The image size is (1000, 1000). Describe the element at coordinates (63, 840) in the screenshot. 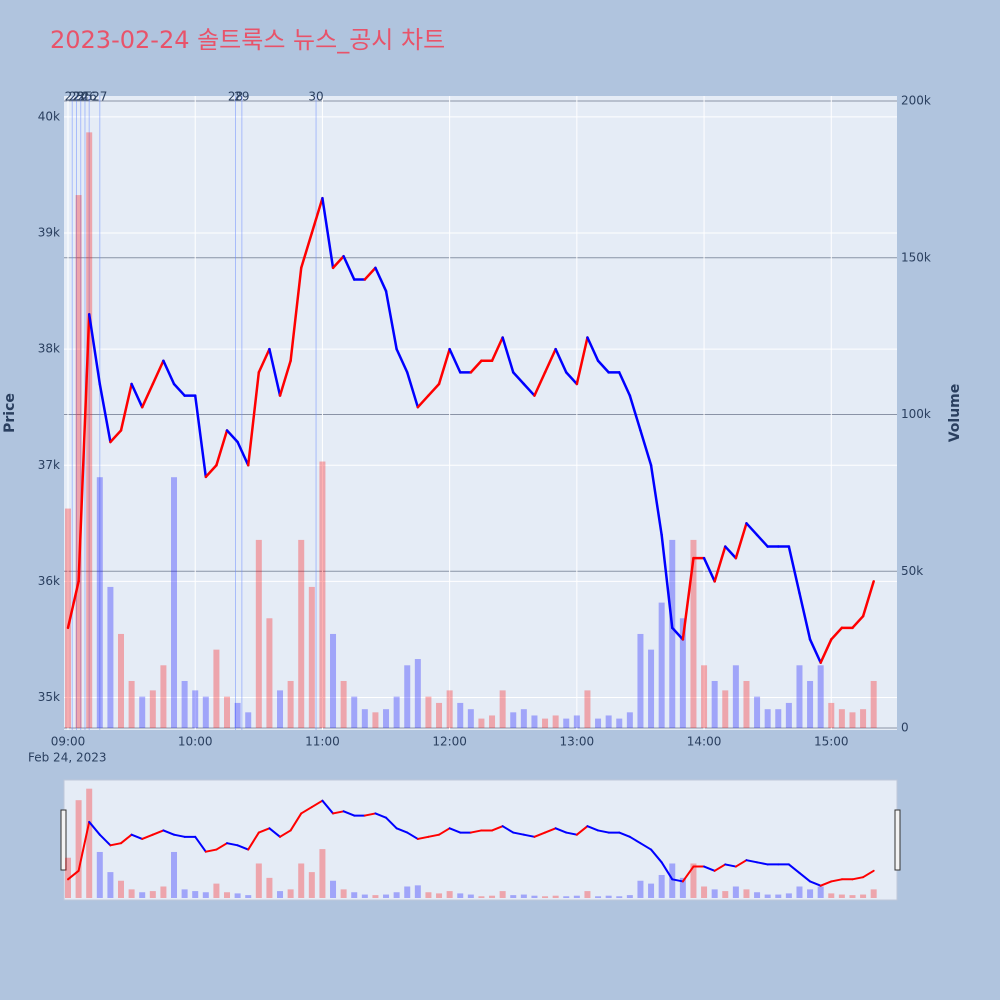

I see `range-handle-left` at that location.